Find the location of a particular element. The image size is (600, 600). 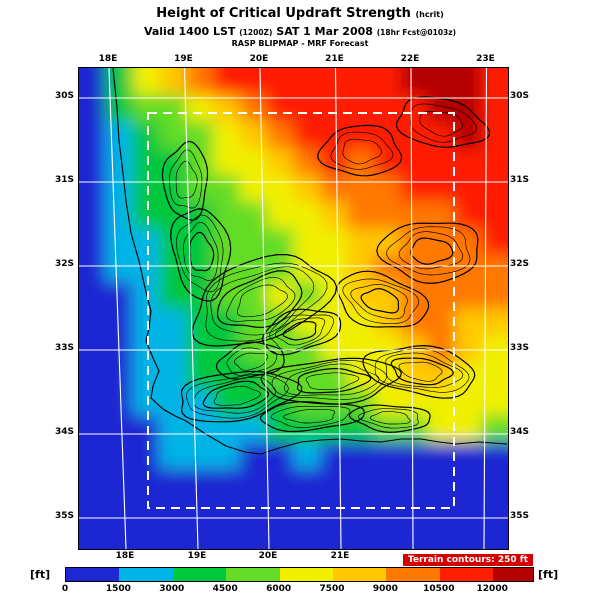

lon-label-top: 22E is located at coordinates (410, 59).